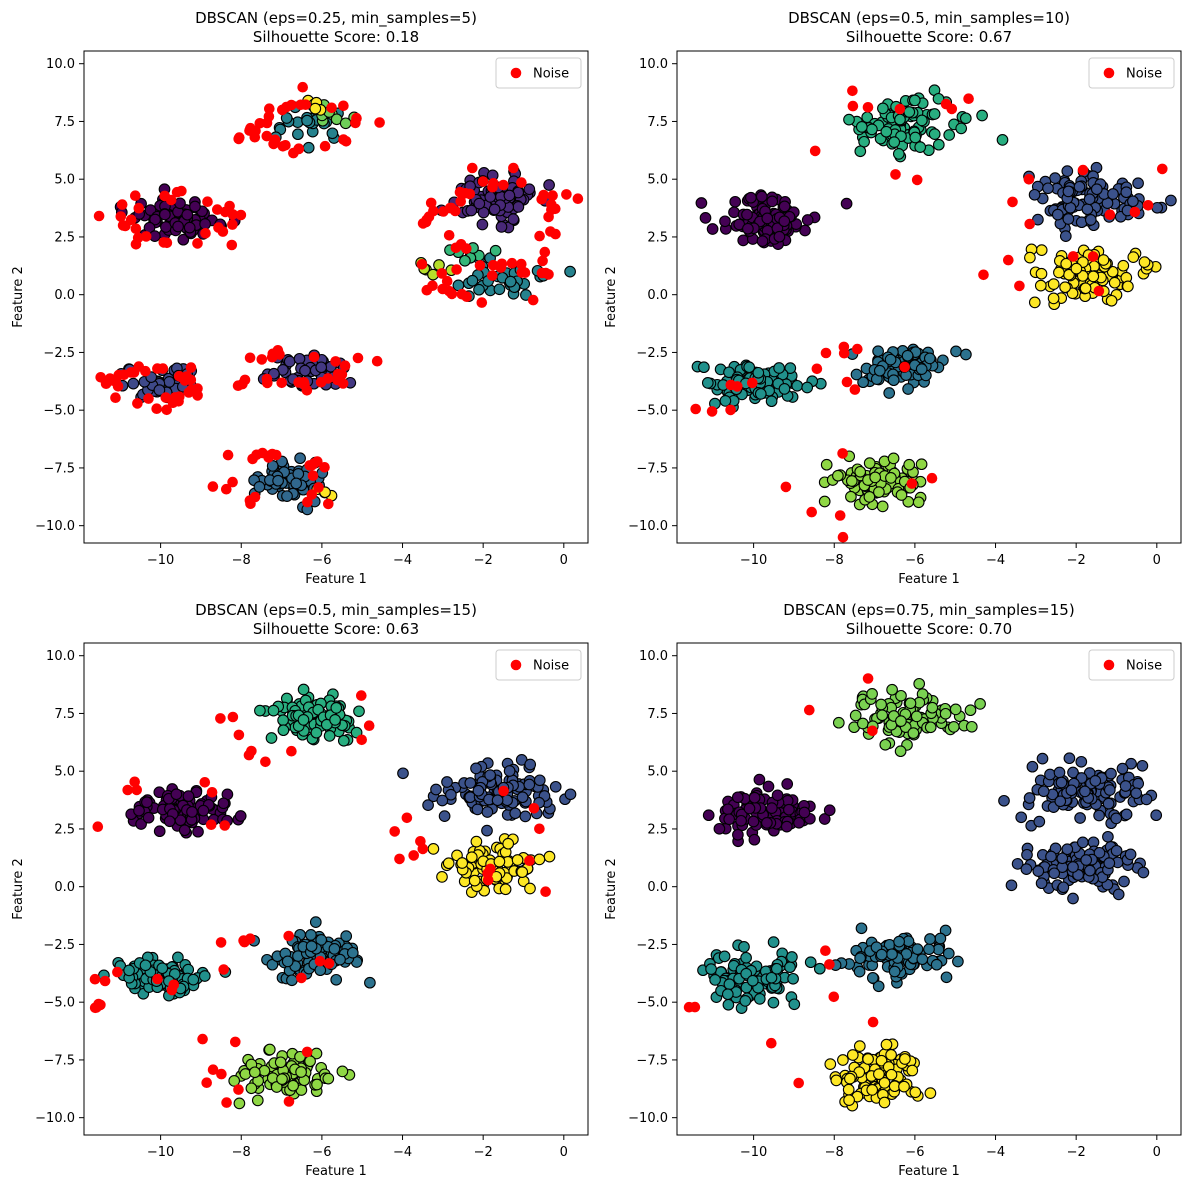 This screenshot has height=1190, width=1189. I want to click on y-tick-label: 10.0, so click(60, 64).